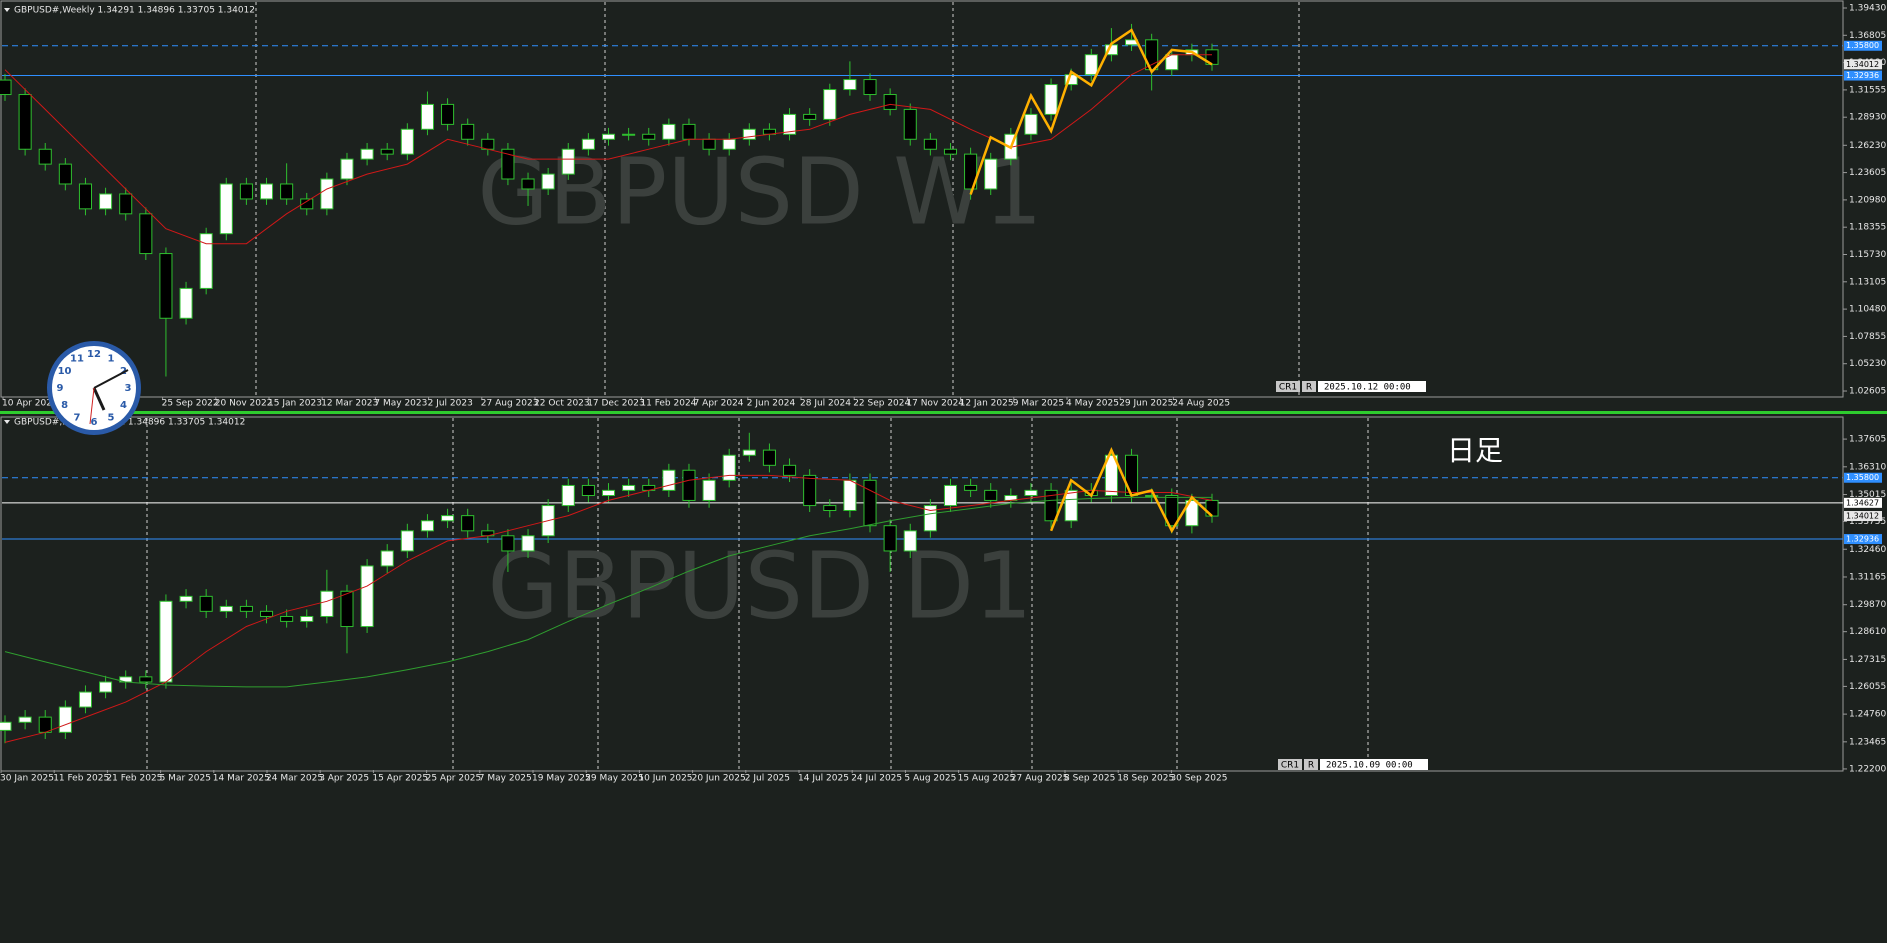  Describe the element at coordinates (1198, 779) in the screenshot. I see `x-tick-label: 30 Sep 2025` at that location.